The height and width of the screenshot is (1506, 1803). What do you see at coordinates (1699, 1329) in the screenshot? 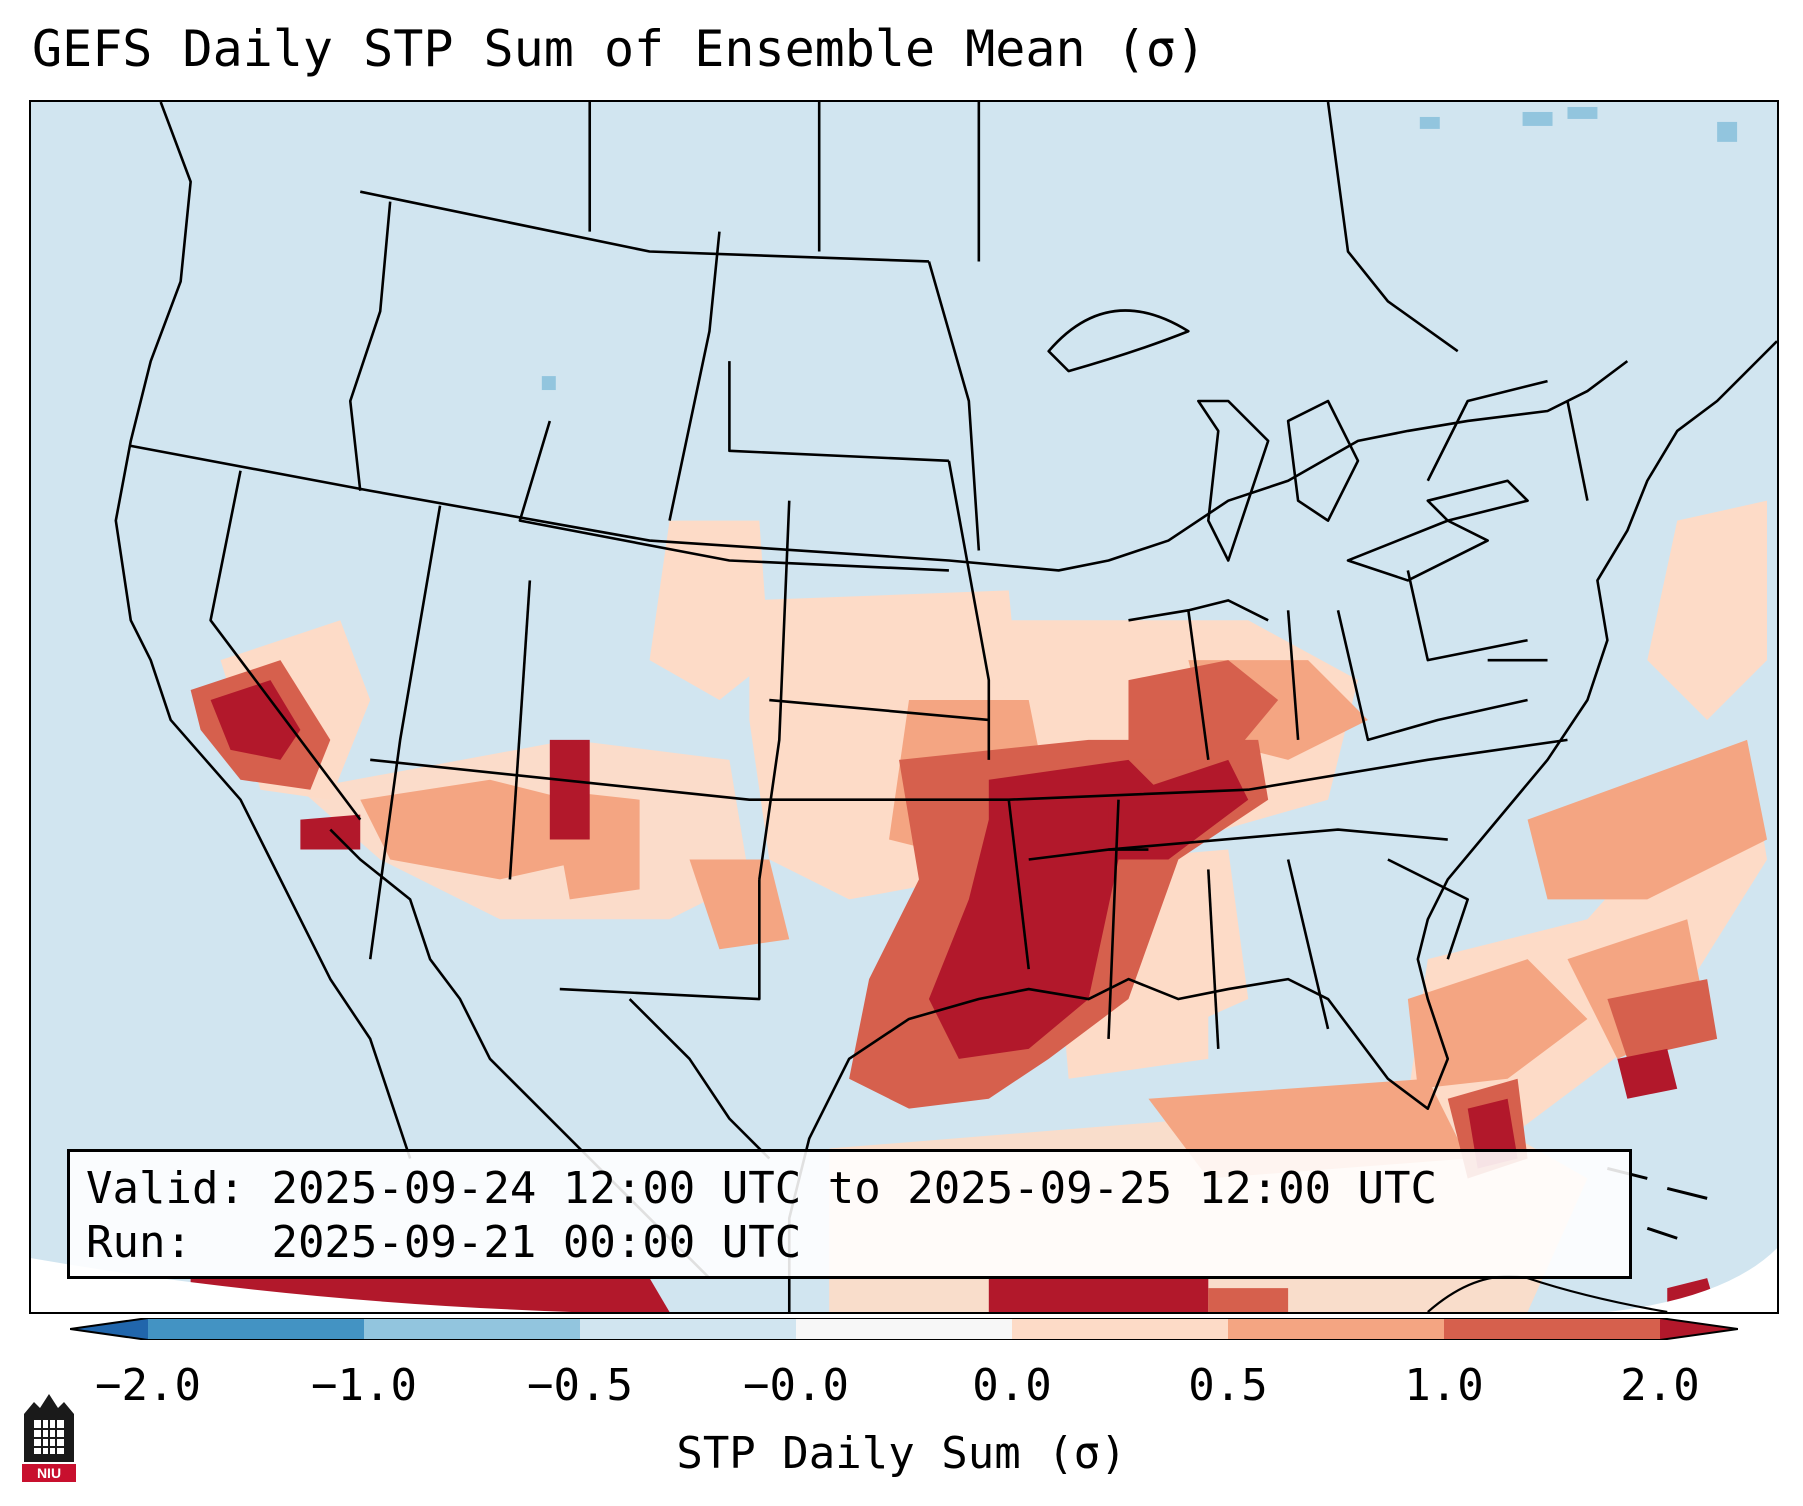
I see `colorbar-max-extend` at bounding box center [1699, 1329].